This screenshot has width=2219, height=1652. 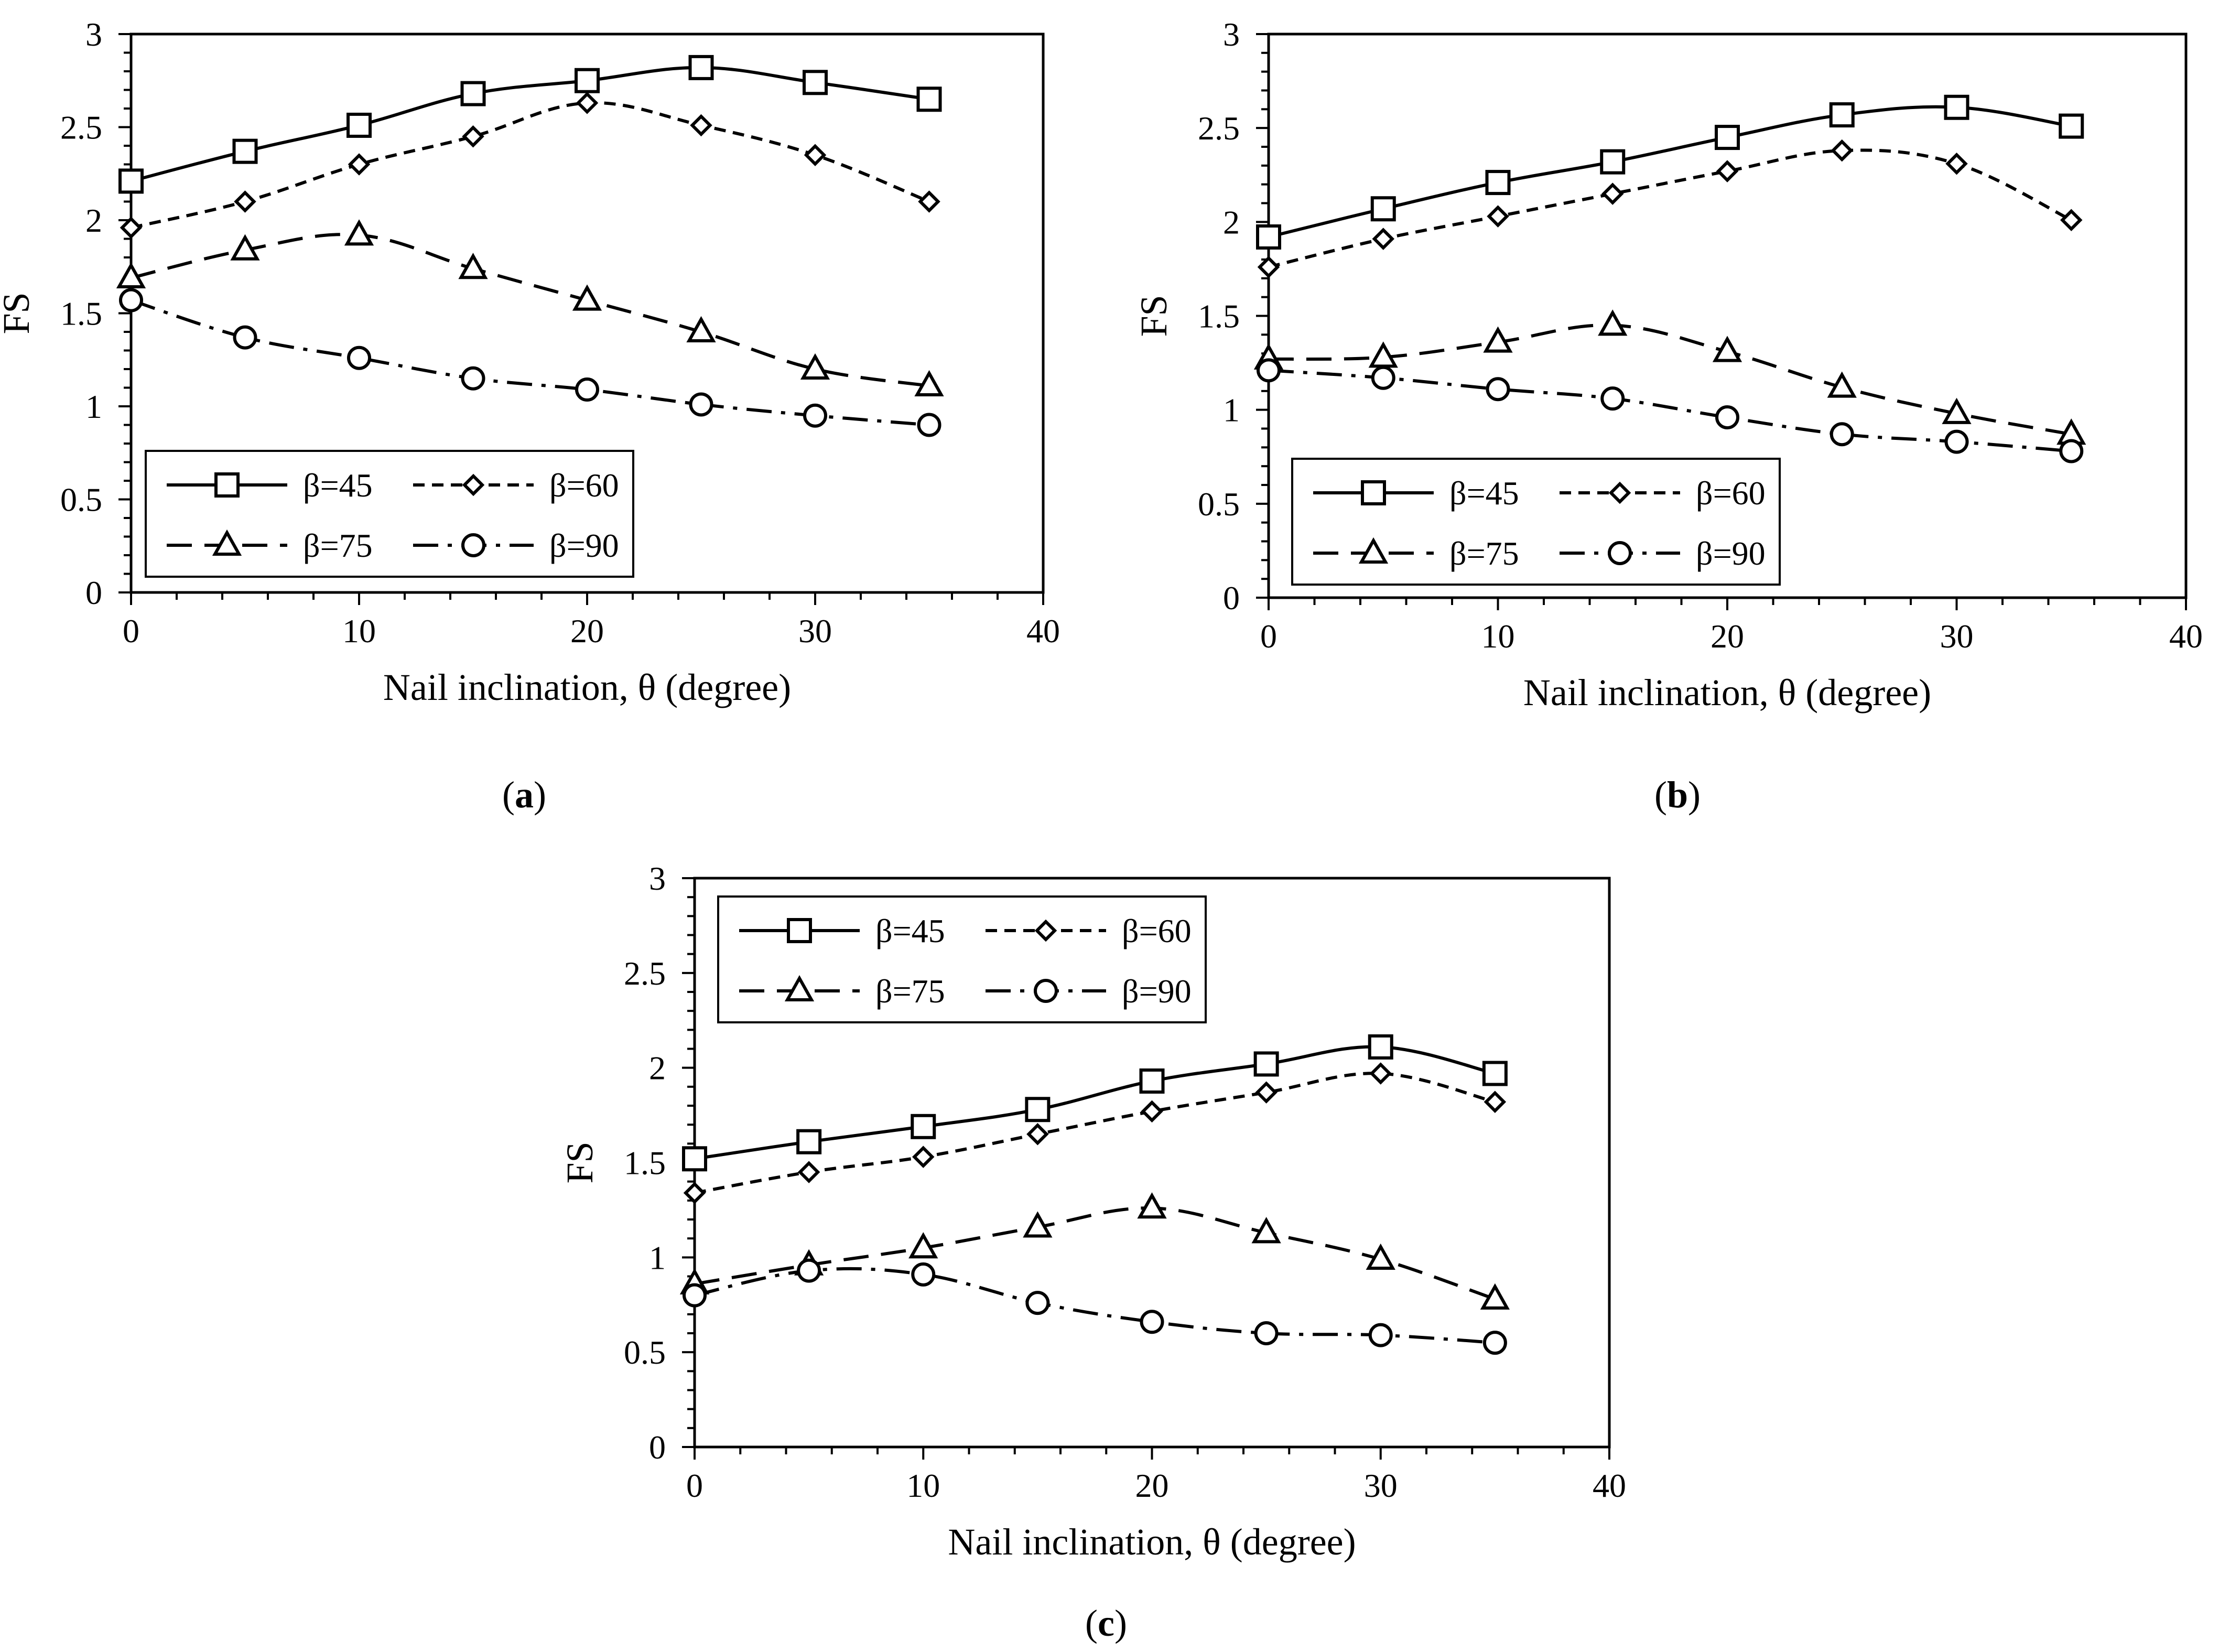 What do you see at coordinates (81, 314) in the screenshot?
I see `y-tick-label: 1.5` at bounding box center [81, 314].